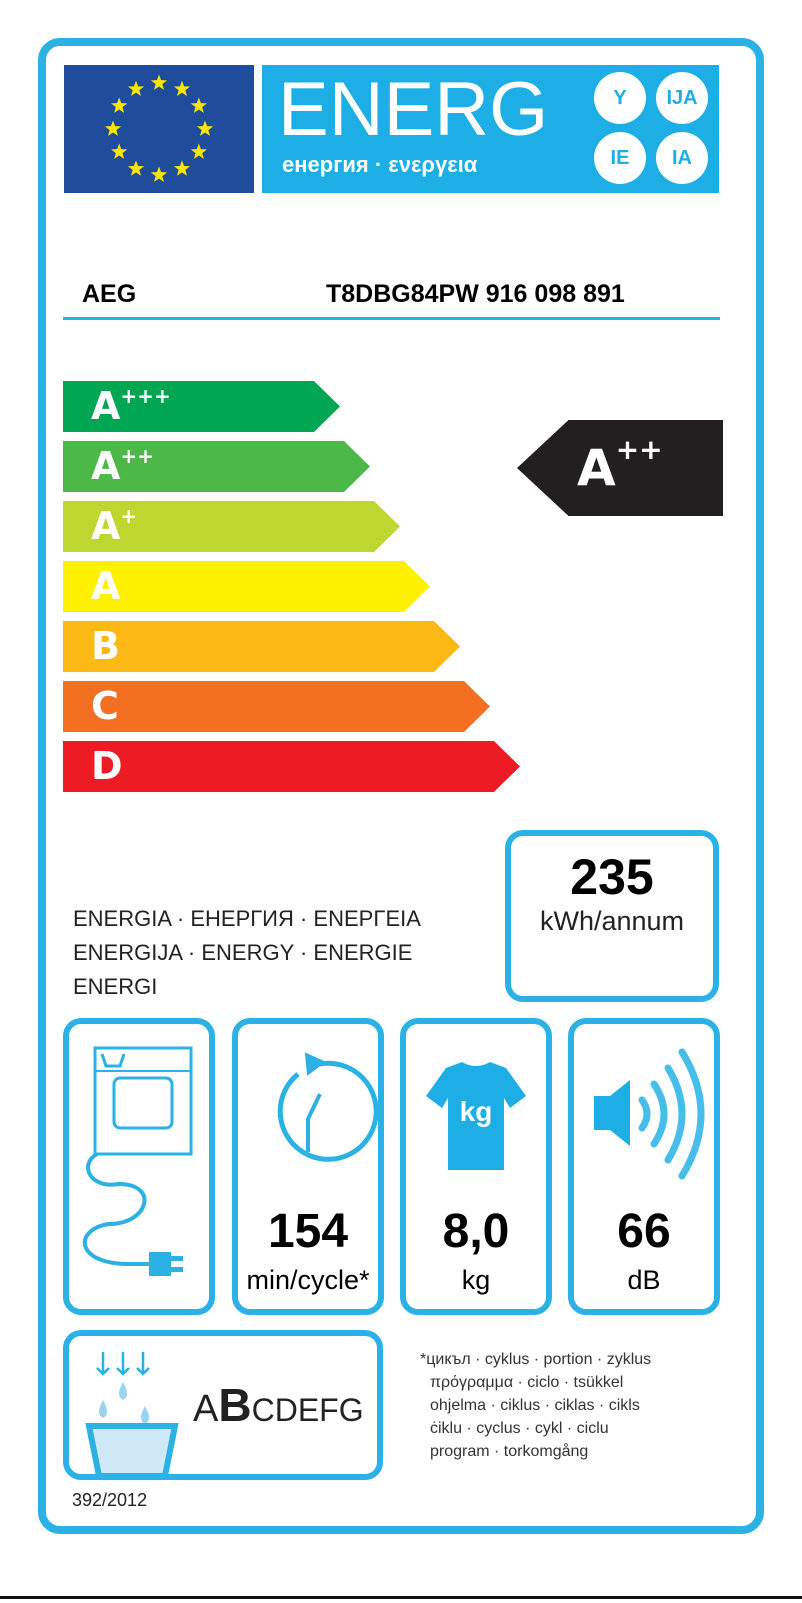 Image resolution: width=802 pixels, height=1603 pixels. Describe the element at coordinates (682, 98) in the screenshot. I see `suffix-ija: IJA` at that location.